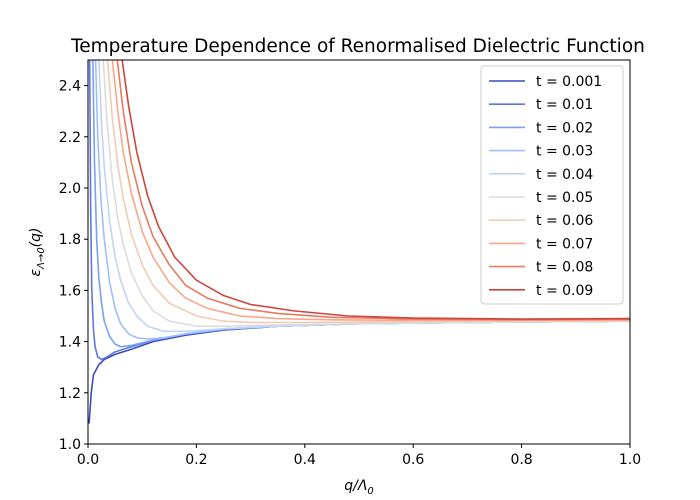 The width and height of the screenshot is (700, 500). What do you see at coordinates (70, 343) in the screenshot?
I see `y-tick-label: 1.4` at bounding box center [70, 343].